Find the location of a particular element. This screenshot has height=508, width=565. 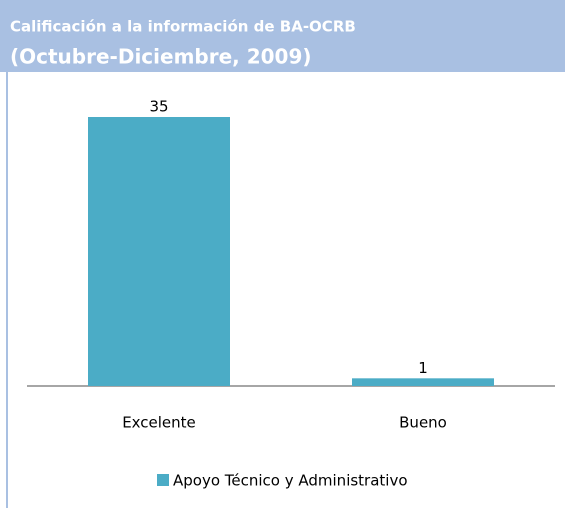

legend-label: Apoyo Técnico y Administrativo is located at coordinates (290, 481).